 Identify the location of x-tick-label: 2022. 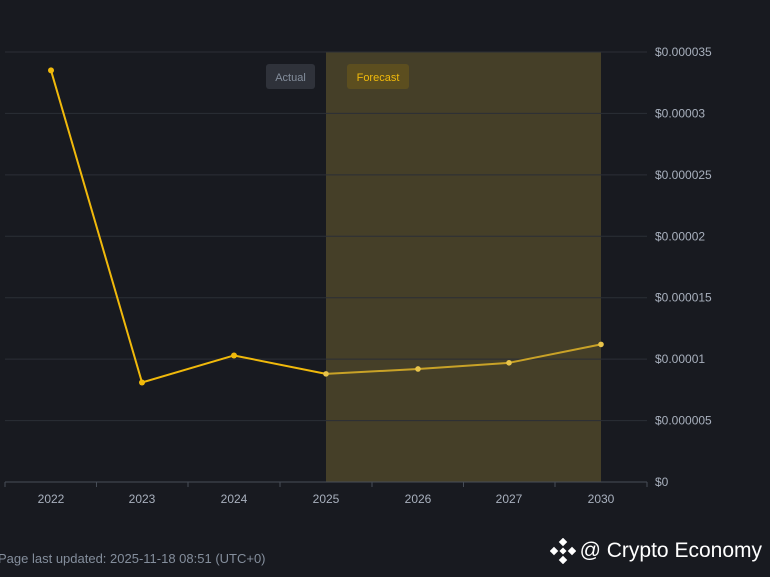
(51, 499).